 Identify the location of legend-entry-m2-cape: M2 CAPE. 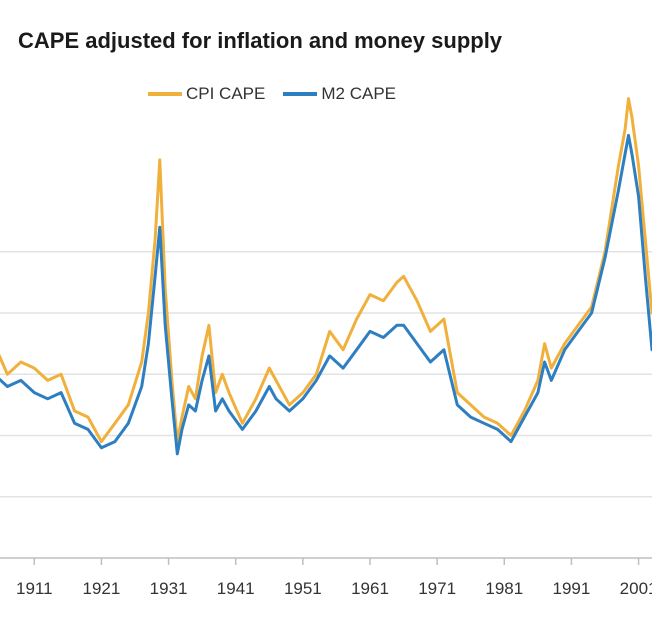
(339, 94).